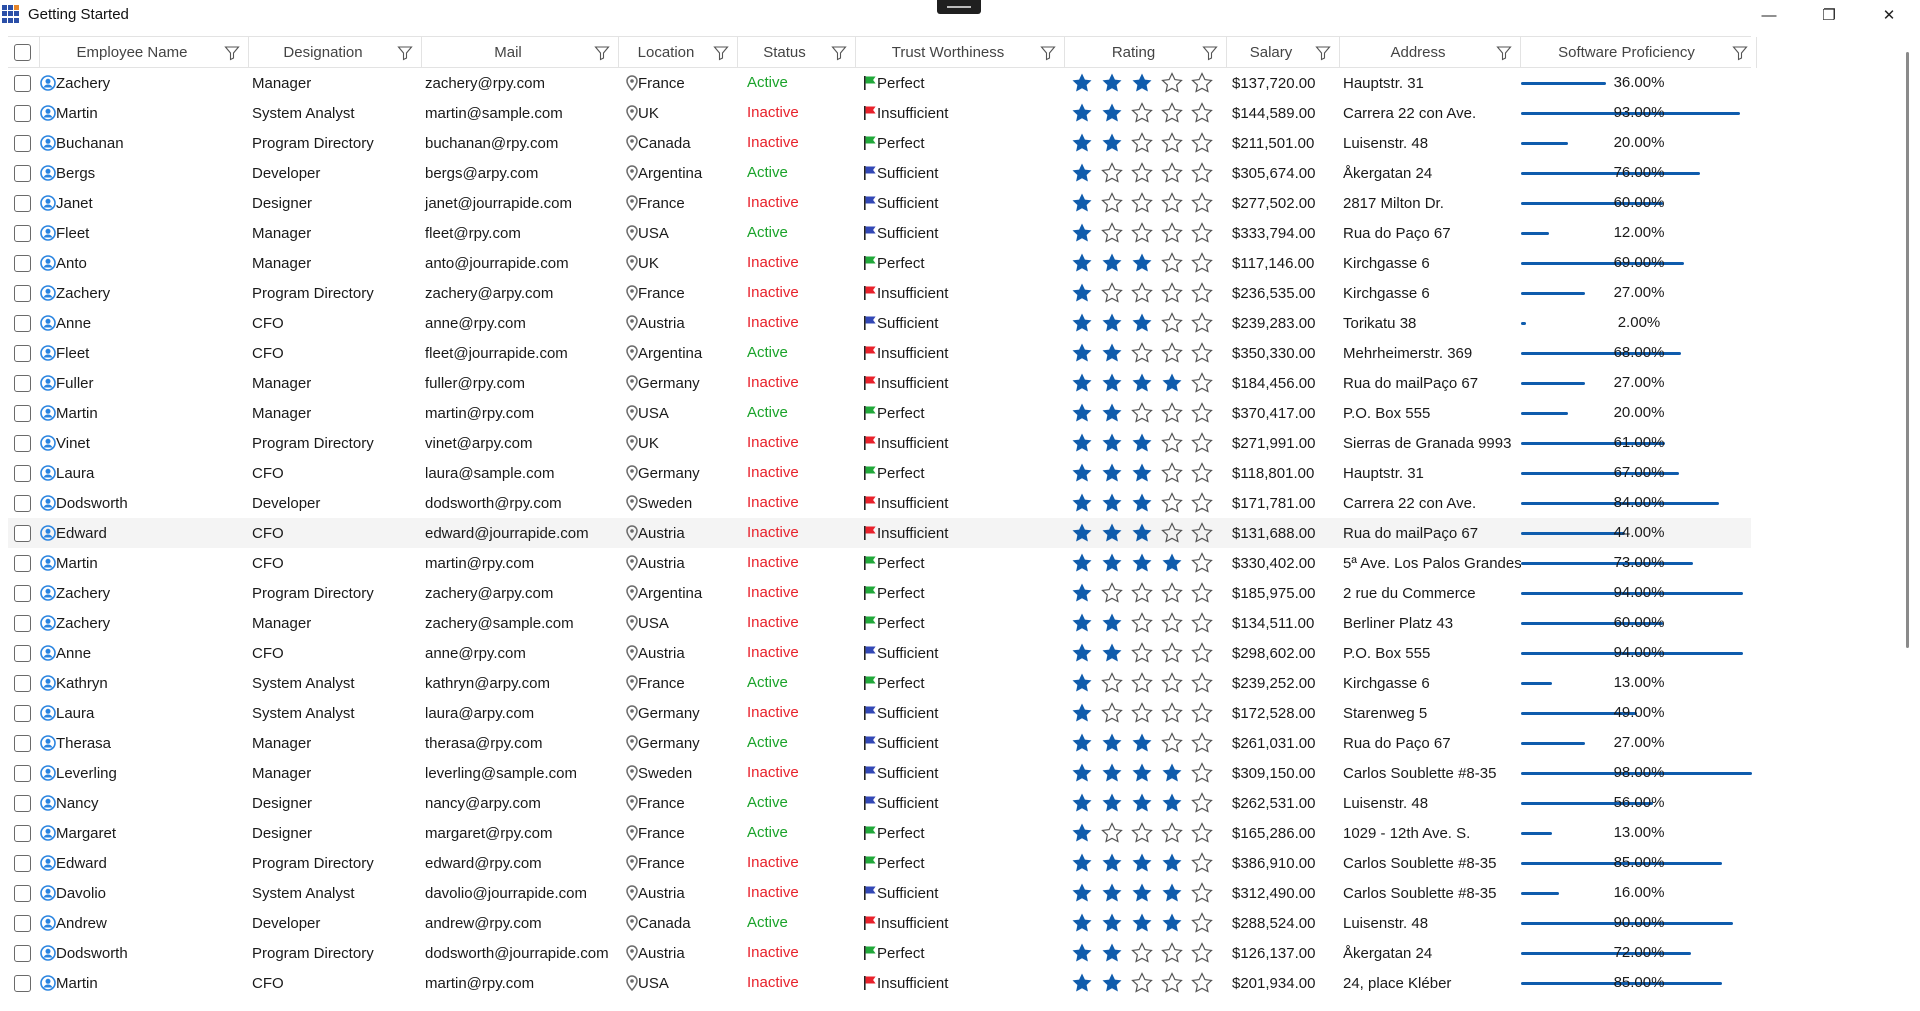 The image size is (1920, 1011). I want to click on column-header: Location, so click(678, 52).